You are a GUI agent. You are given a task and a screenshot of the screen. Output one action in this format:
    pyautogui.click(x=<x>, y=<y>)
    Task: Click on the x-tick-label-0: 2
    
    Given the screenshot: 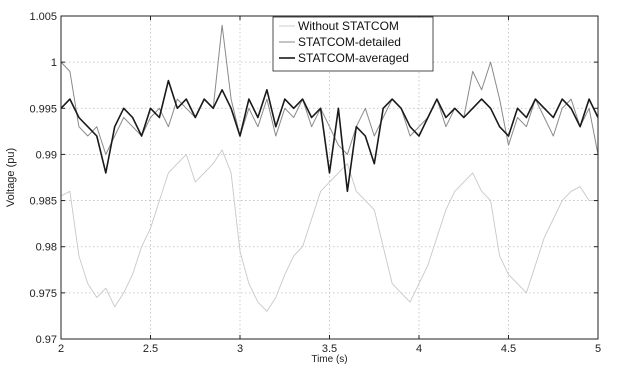 What is the action you would take?
    pyautogui.click(x=61, y=349)
    